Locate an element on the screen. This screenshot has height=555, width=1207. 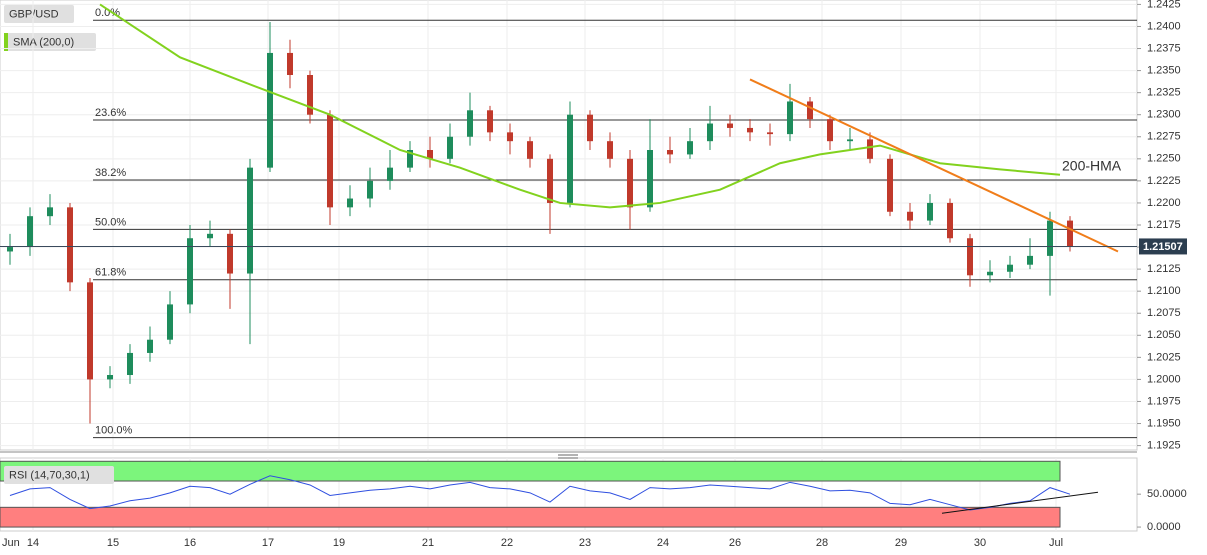
y-tick-label: 1.1925 is located at coordinates (1164, 445).